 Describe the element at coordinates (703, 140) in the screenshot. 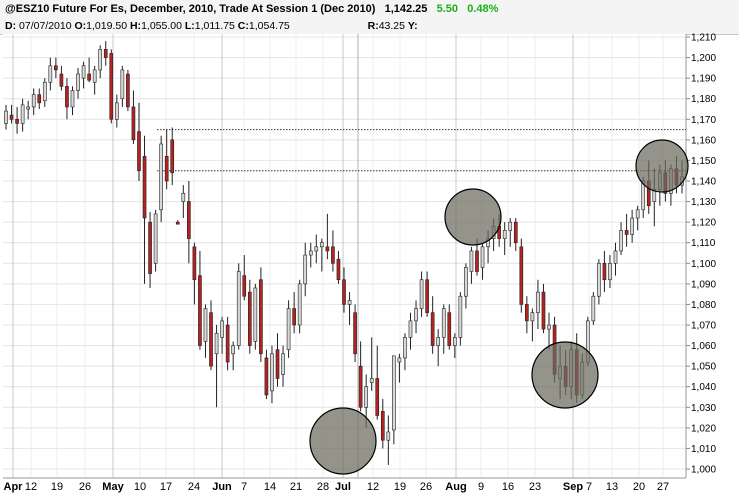

I see `y-tick-label: 1,160` at that location.